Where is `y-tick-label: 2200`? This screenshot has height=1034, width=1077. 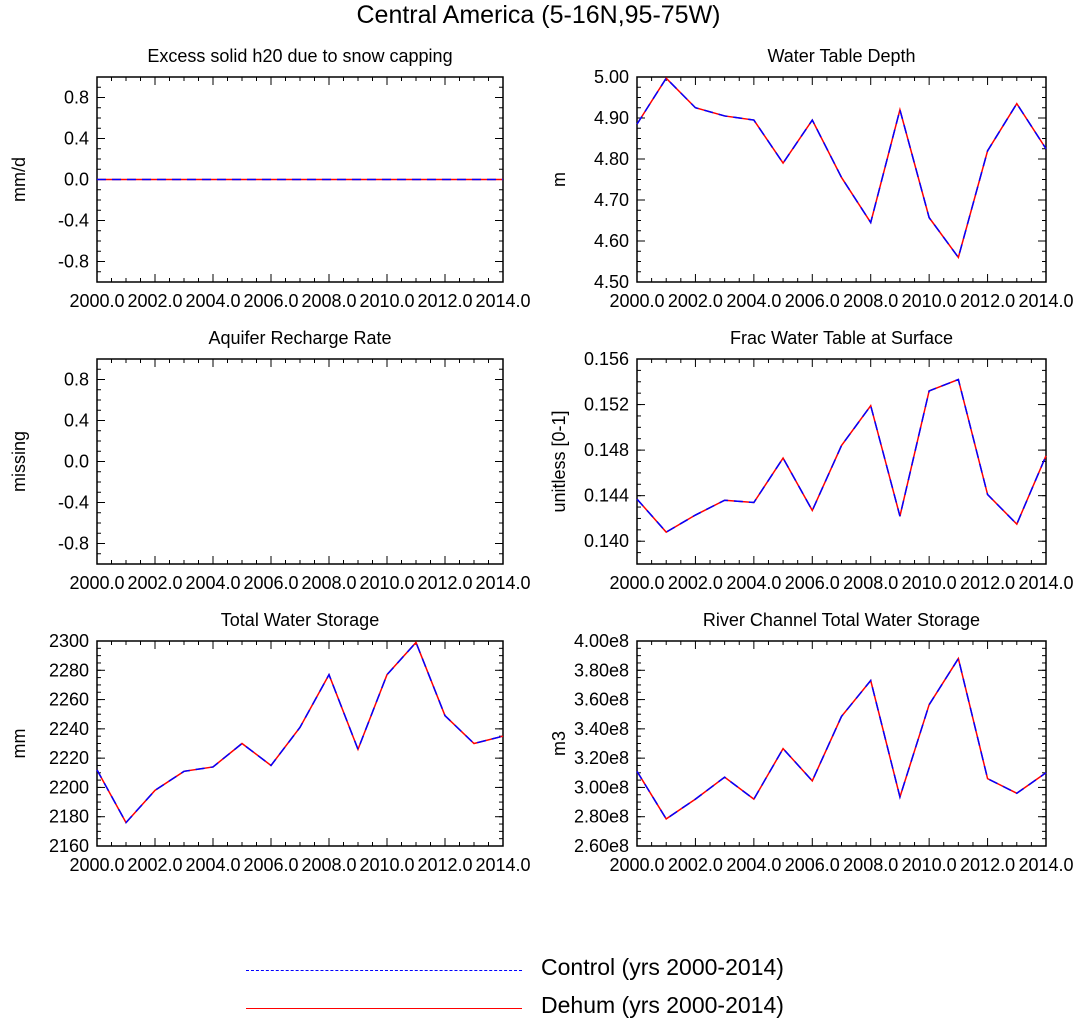 y-tick-label: 2200 is located at coordinates (69, 787).